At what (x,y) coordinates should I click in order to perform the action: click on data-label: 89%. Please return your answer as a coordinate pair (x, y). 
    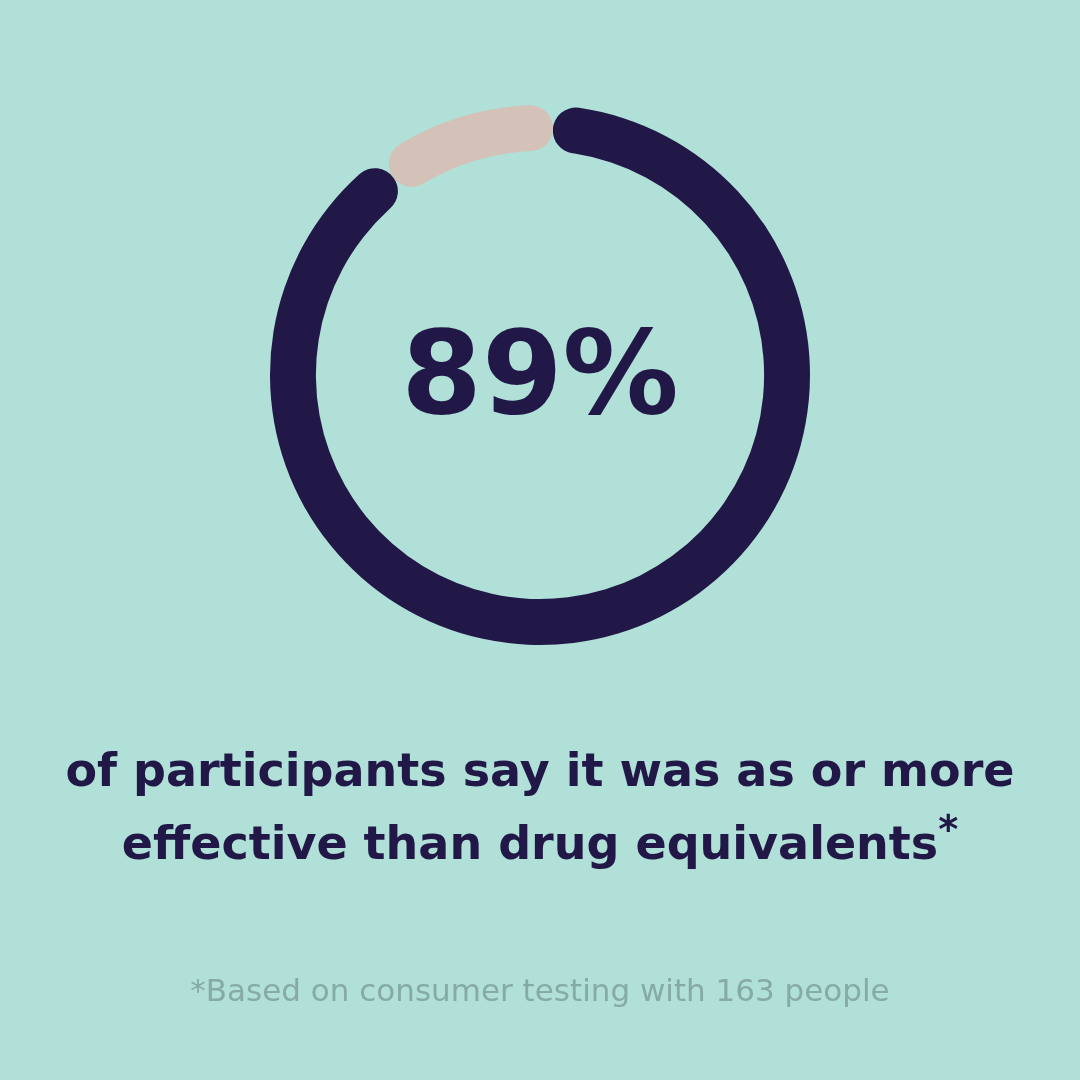
    Looking at the image, I should click on (540, 373).